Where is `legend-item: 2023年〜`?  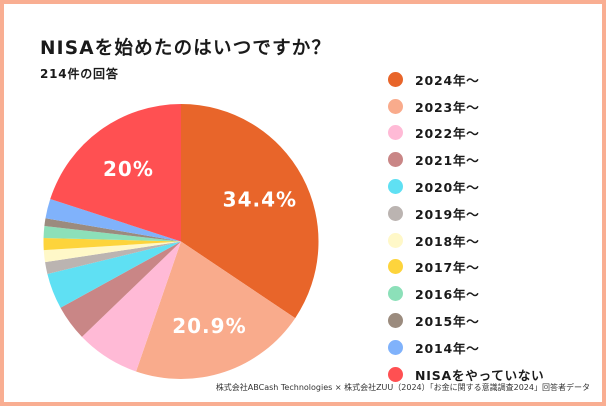 legend-item: 2023年〜 is located at coordinates (466, 106).